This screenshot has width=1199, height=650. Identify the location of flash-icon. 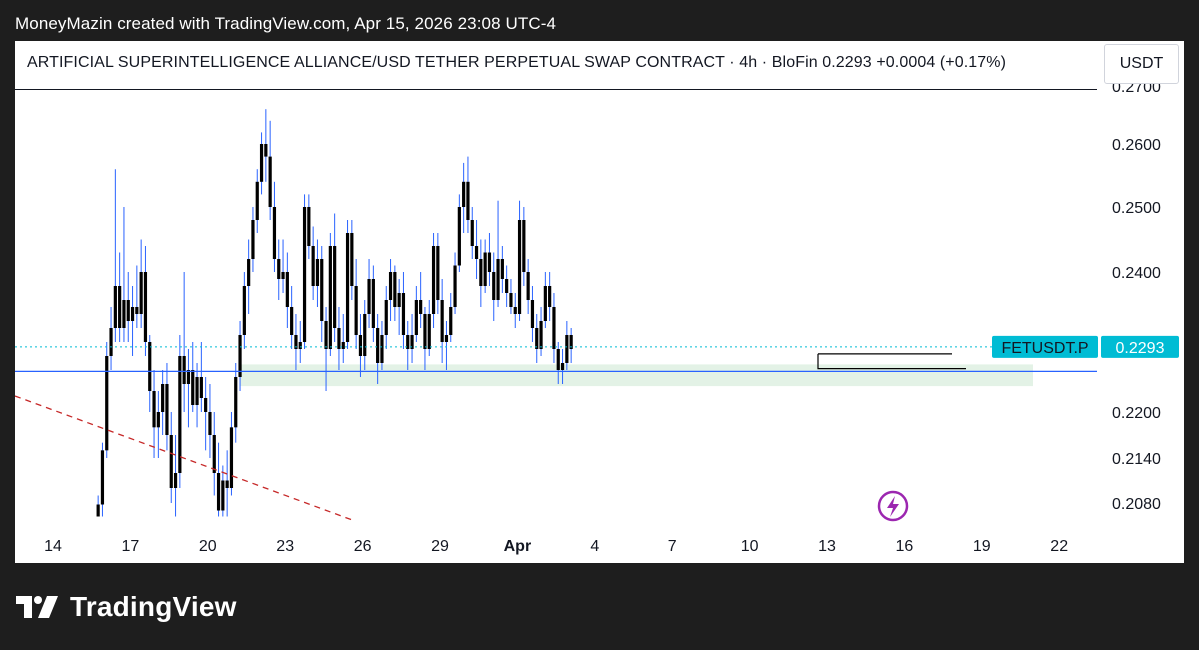
(893, 506).